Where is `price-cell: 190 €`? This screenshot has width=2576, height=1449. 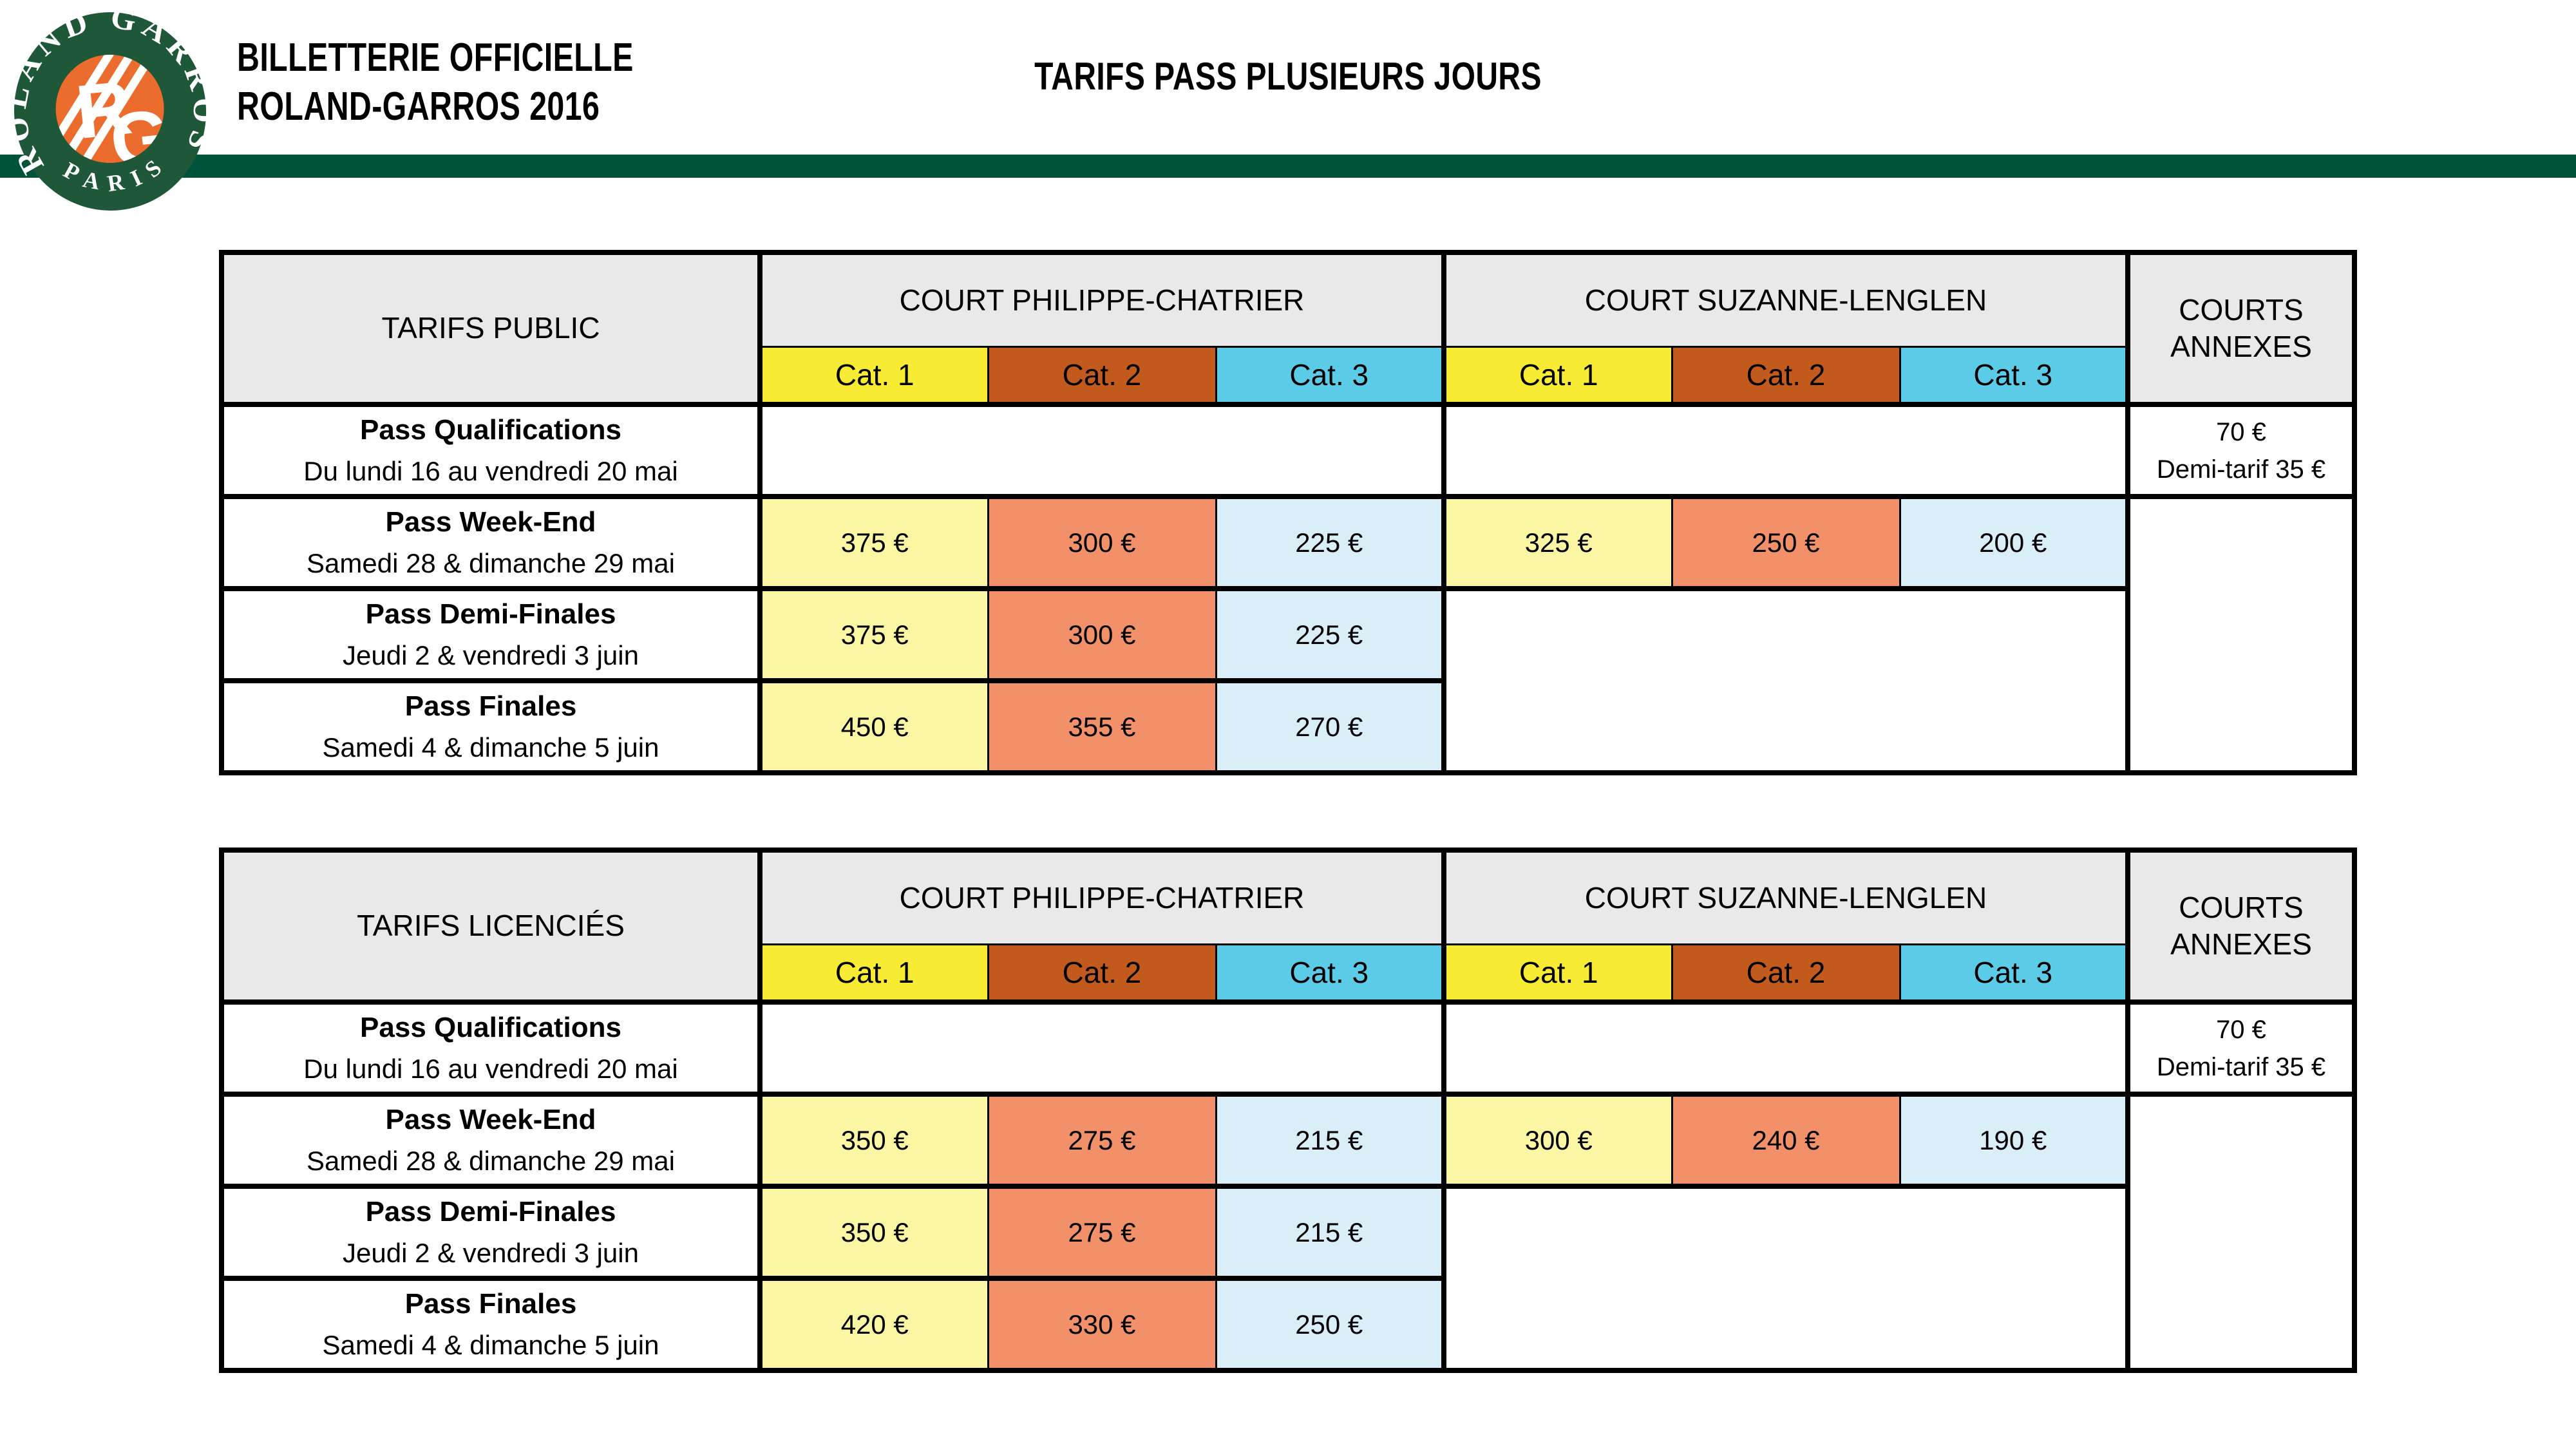 price-cell: 190 € is located at coordinates (2014, 1141).